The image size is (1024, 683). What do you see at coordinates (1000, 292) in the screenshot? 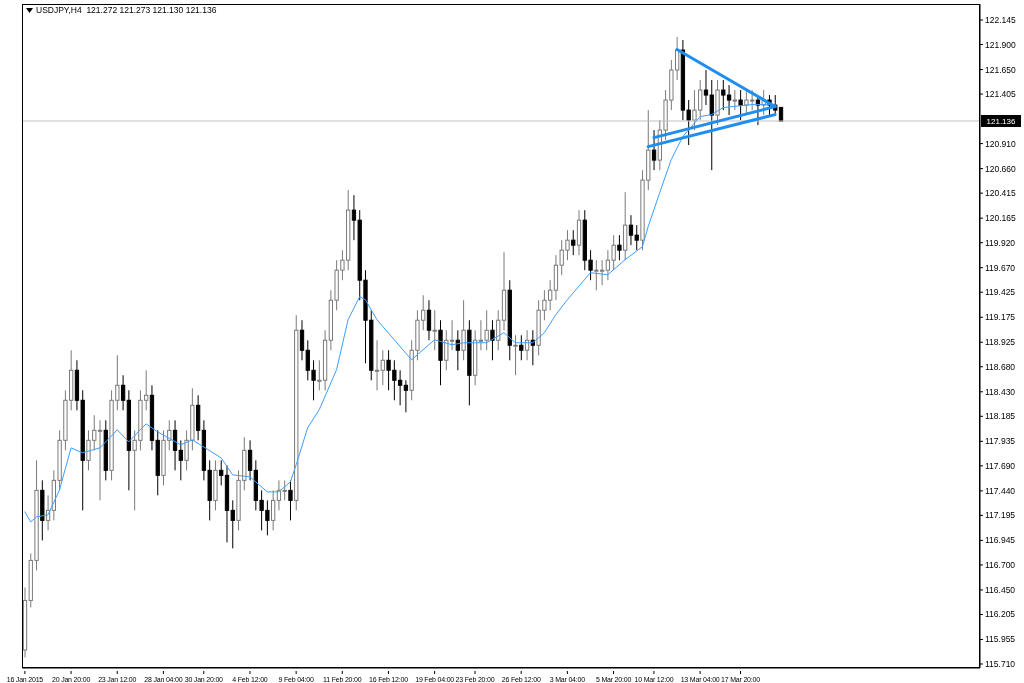
I see `y-tick-label: 119.425` at bounding box center [1000, 292].